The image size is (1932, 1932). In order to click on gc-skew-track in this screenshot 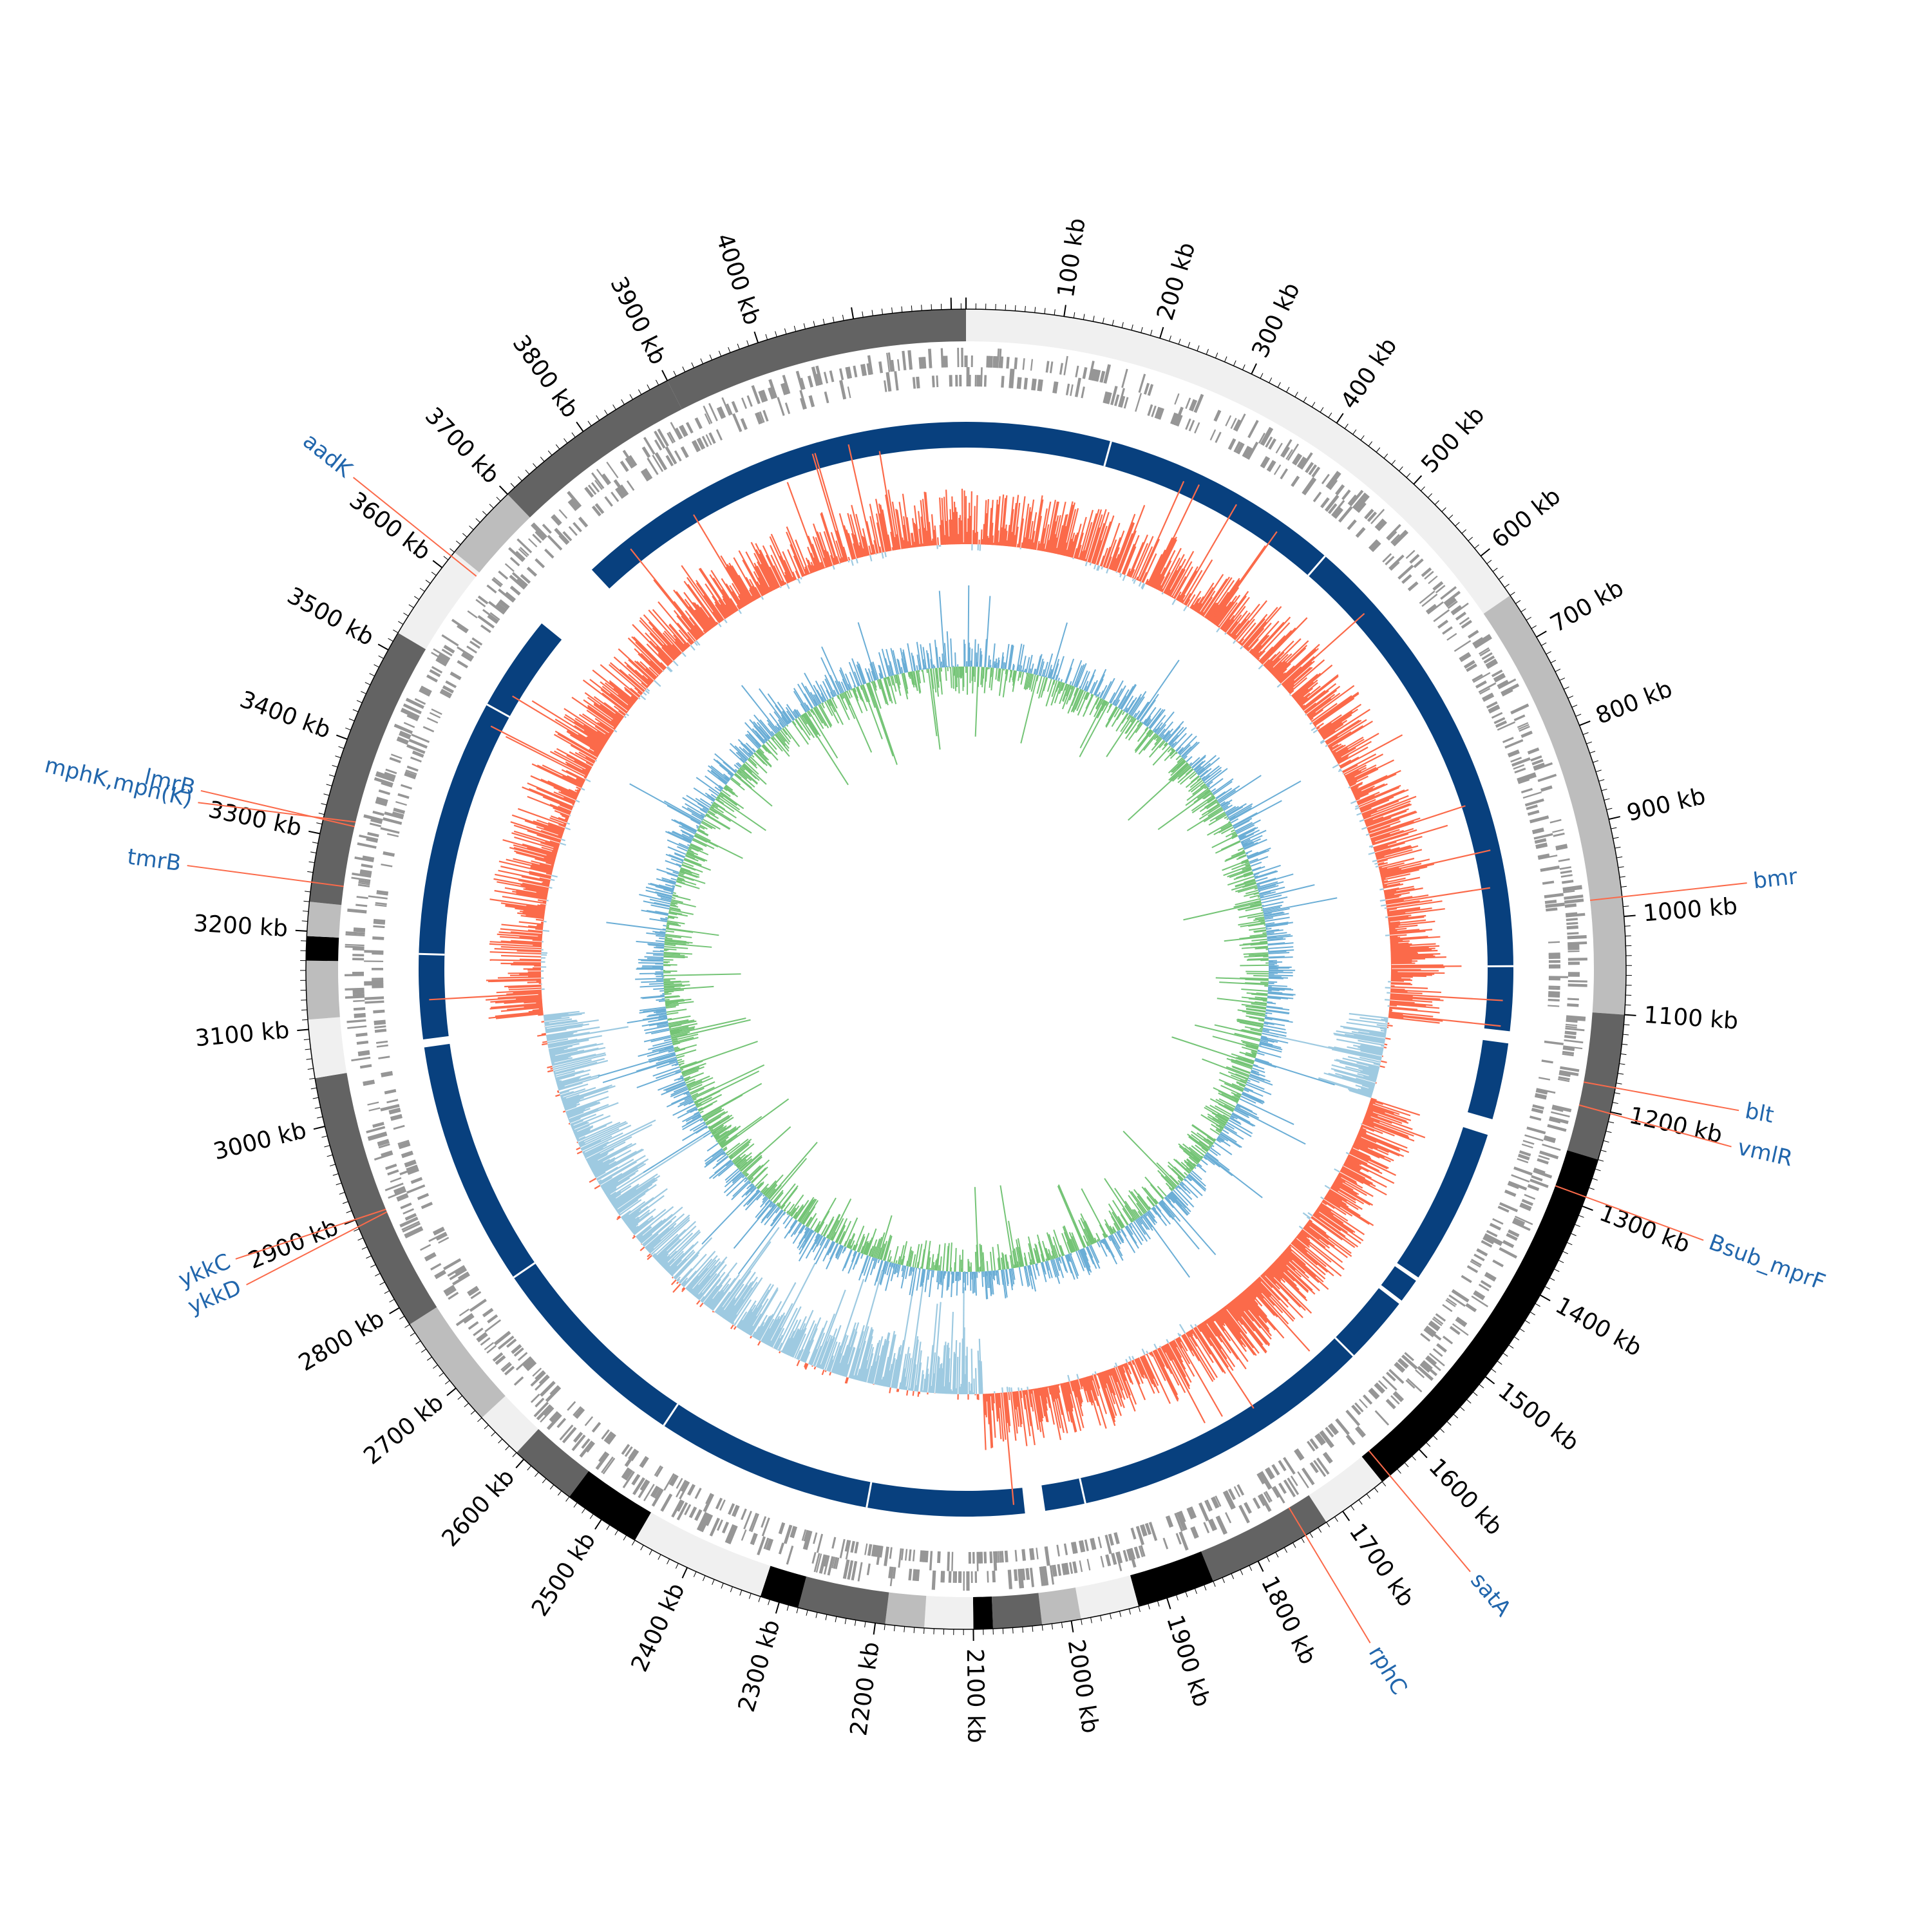, I will do `click(968, 943)`.